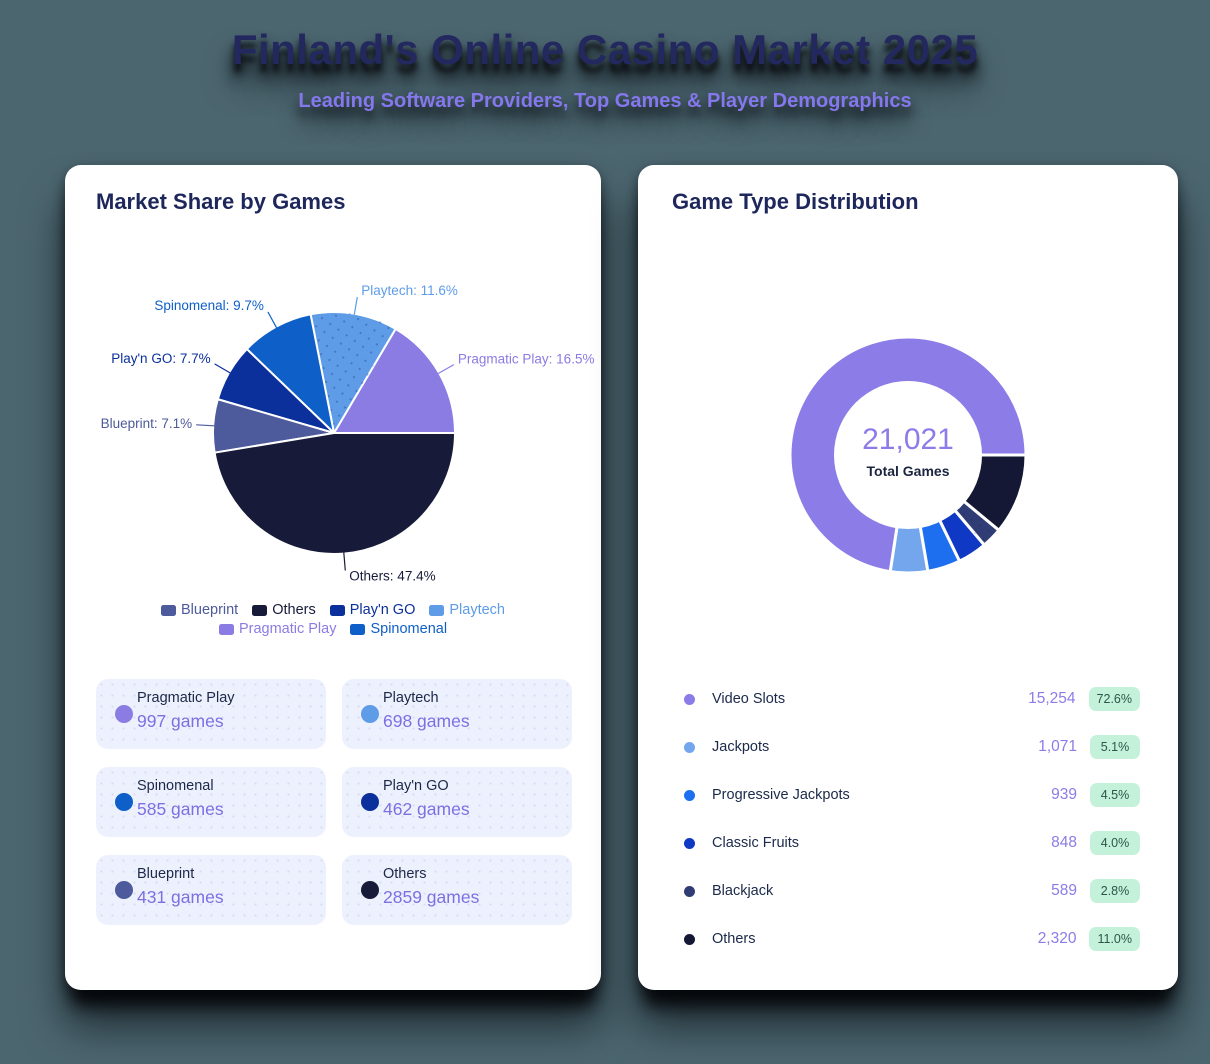 This screenshot has height=1064, width=1210. Describe the element at coordinates (908, 699) in the screenshot. I see `game-type-row-video-slots: Video Slots 15,254 72.6%` at that location.